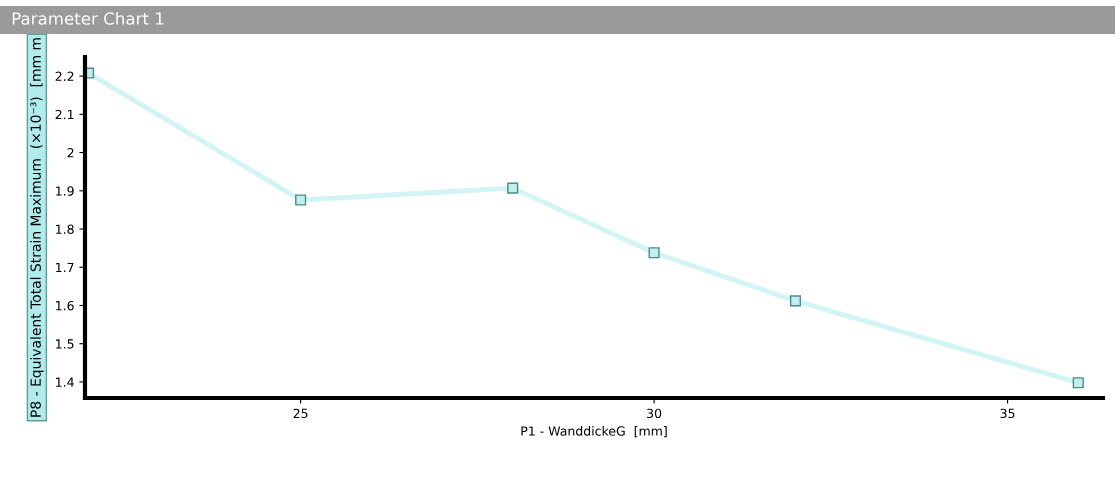 The height and width of the screenshot is (498, 1115). What do you see at coordinates (65, 305) in the screenshot?
I see `y-tick-label: 1.6` at bounding box center [65, 305].